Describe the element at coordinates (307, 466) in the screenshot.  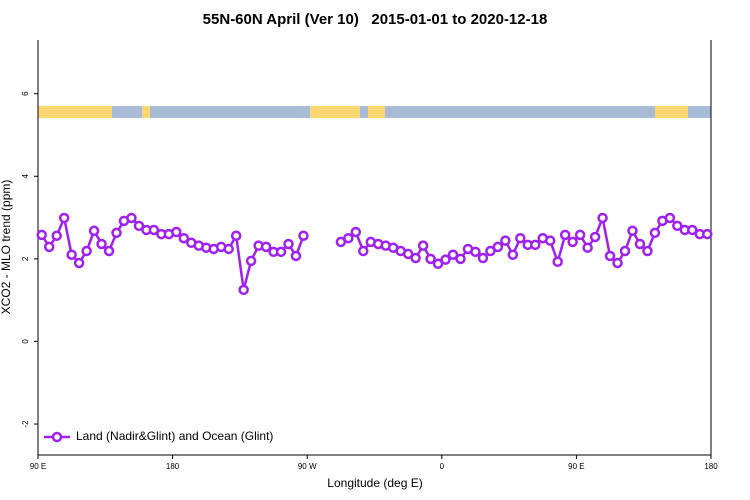
I see `x-tick-label: 90 W` at that location.